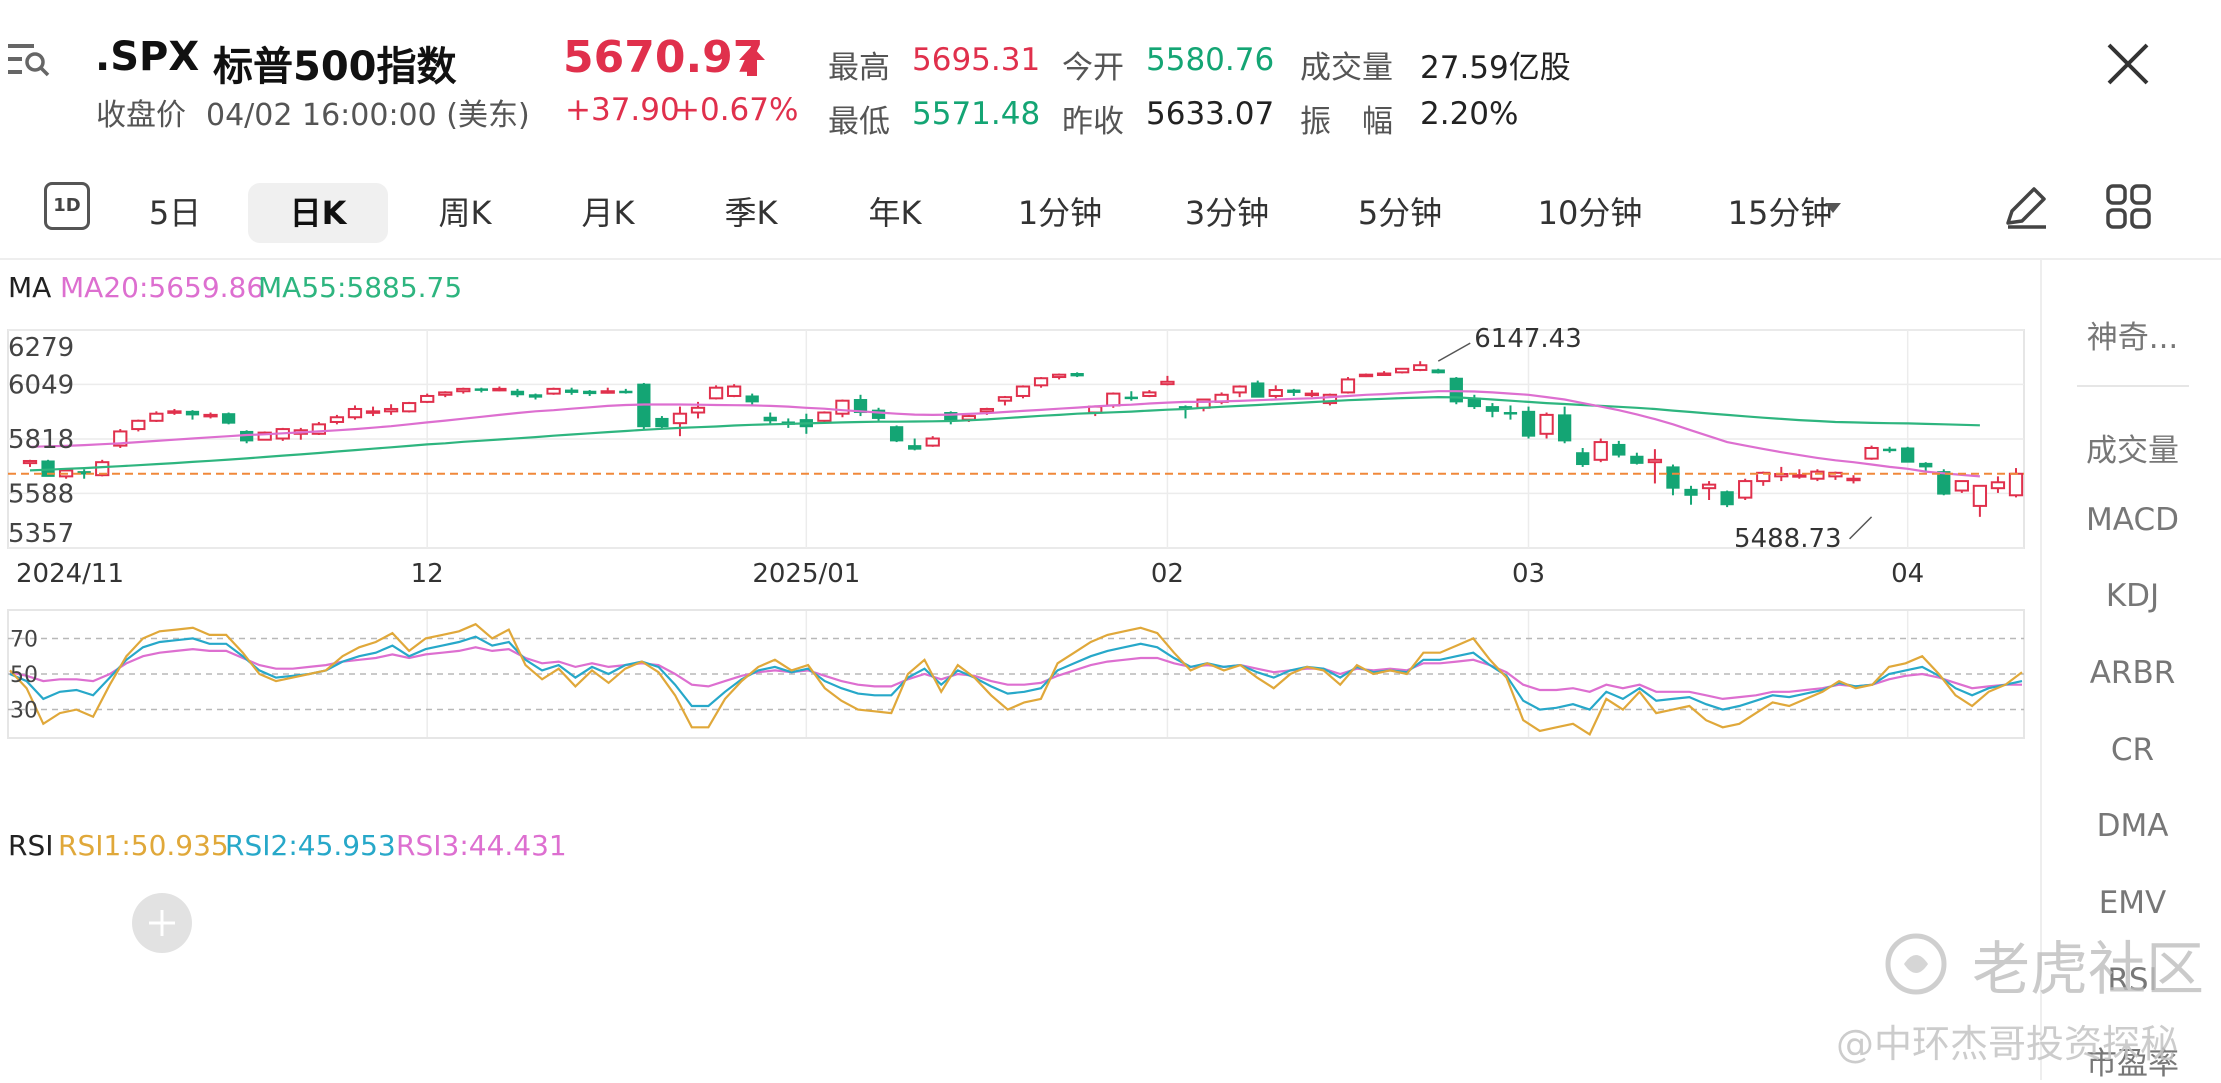  What do you see at coordinates (976, 114) in the screenshot?
I see `low-value: 5571.48` at bounding box center [976, 114].